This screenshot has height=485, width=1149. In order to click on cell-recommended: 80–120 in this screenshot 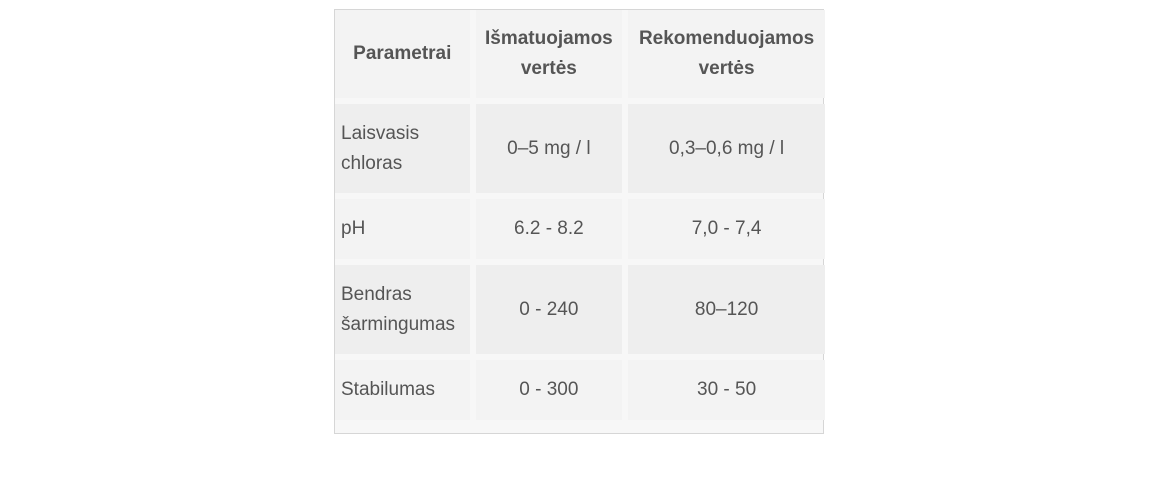, I will do `click(726, 309)`.